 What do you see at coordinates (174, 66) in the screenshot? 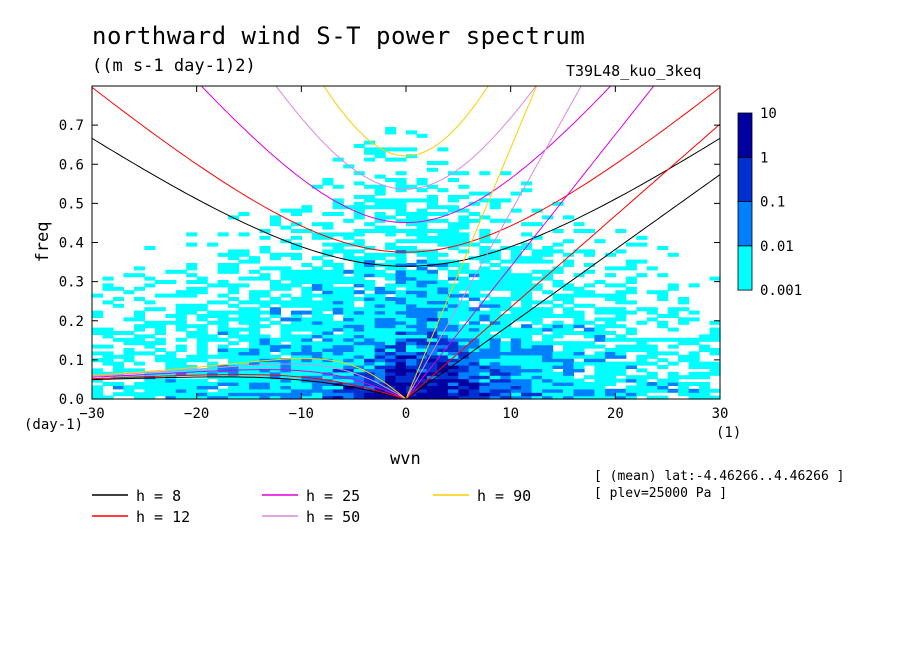
I see `chart-units: ((m s-1 day-1)2)` at bounding box center [174, 66].